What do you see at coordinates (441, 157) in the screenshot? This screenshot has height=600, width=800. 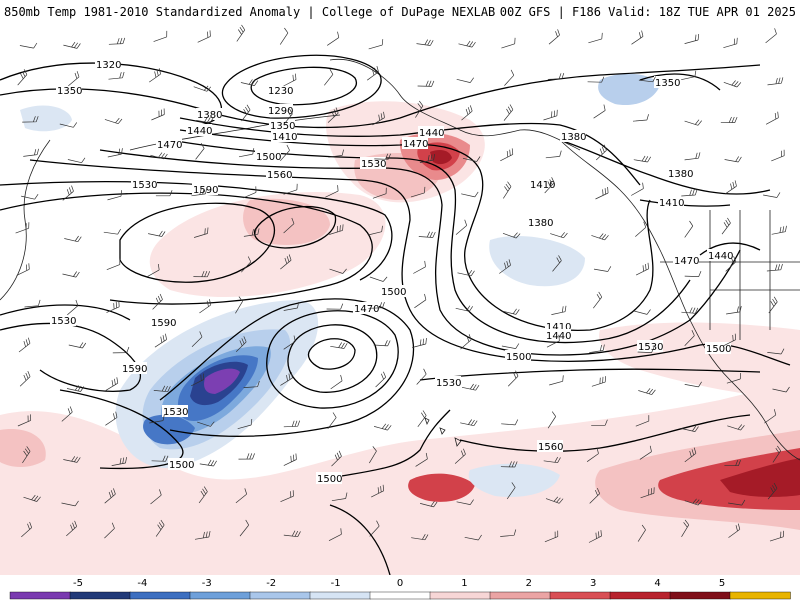 I see `shade-positive` at bounding box center [441, 157].